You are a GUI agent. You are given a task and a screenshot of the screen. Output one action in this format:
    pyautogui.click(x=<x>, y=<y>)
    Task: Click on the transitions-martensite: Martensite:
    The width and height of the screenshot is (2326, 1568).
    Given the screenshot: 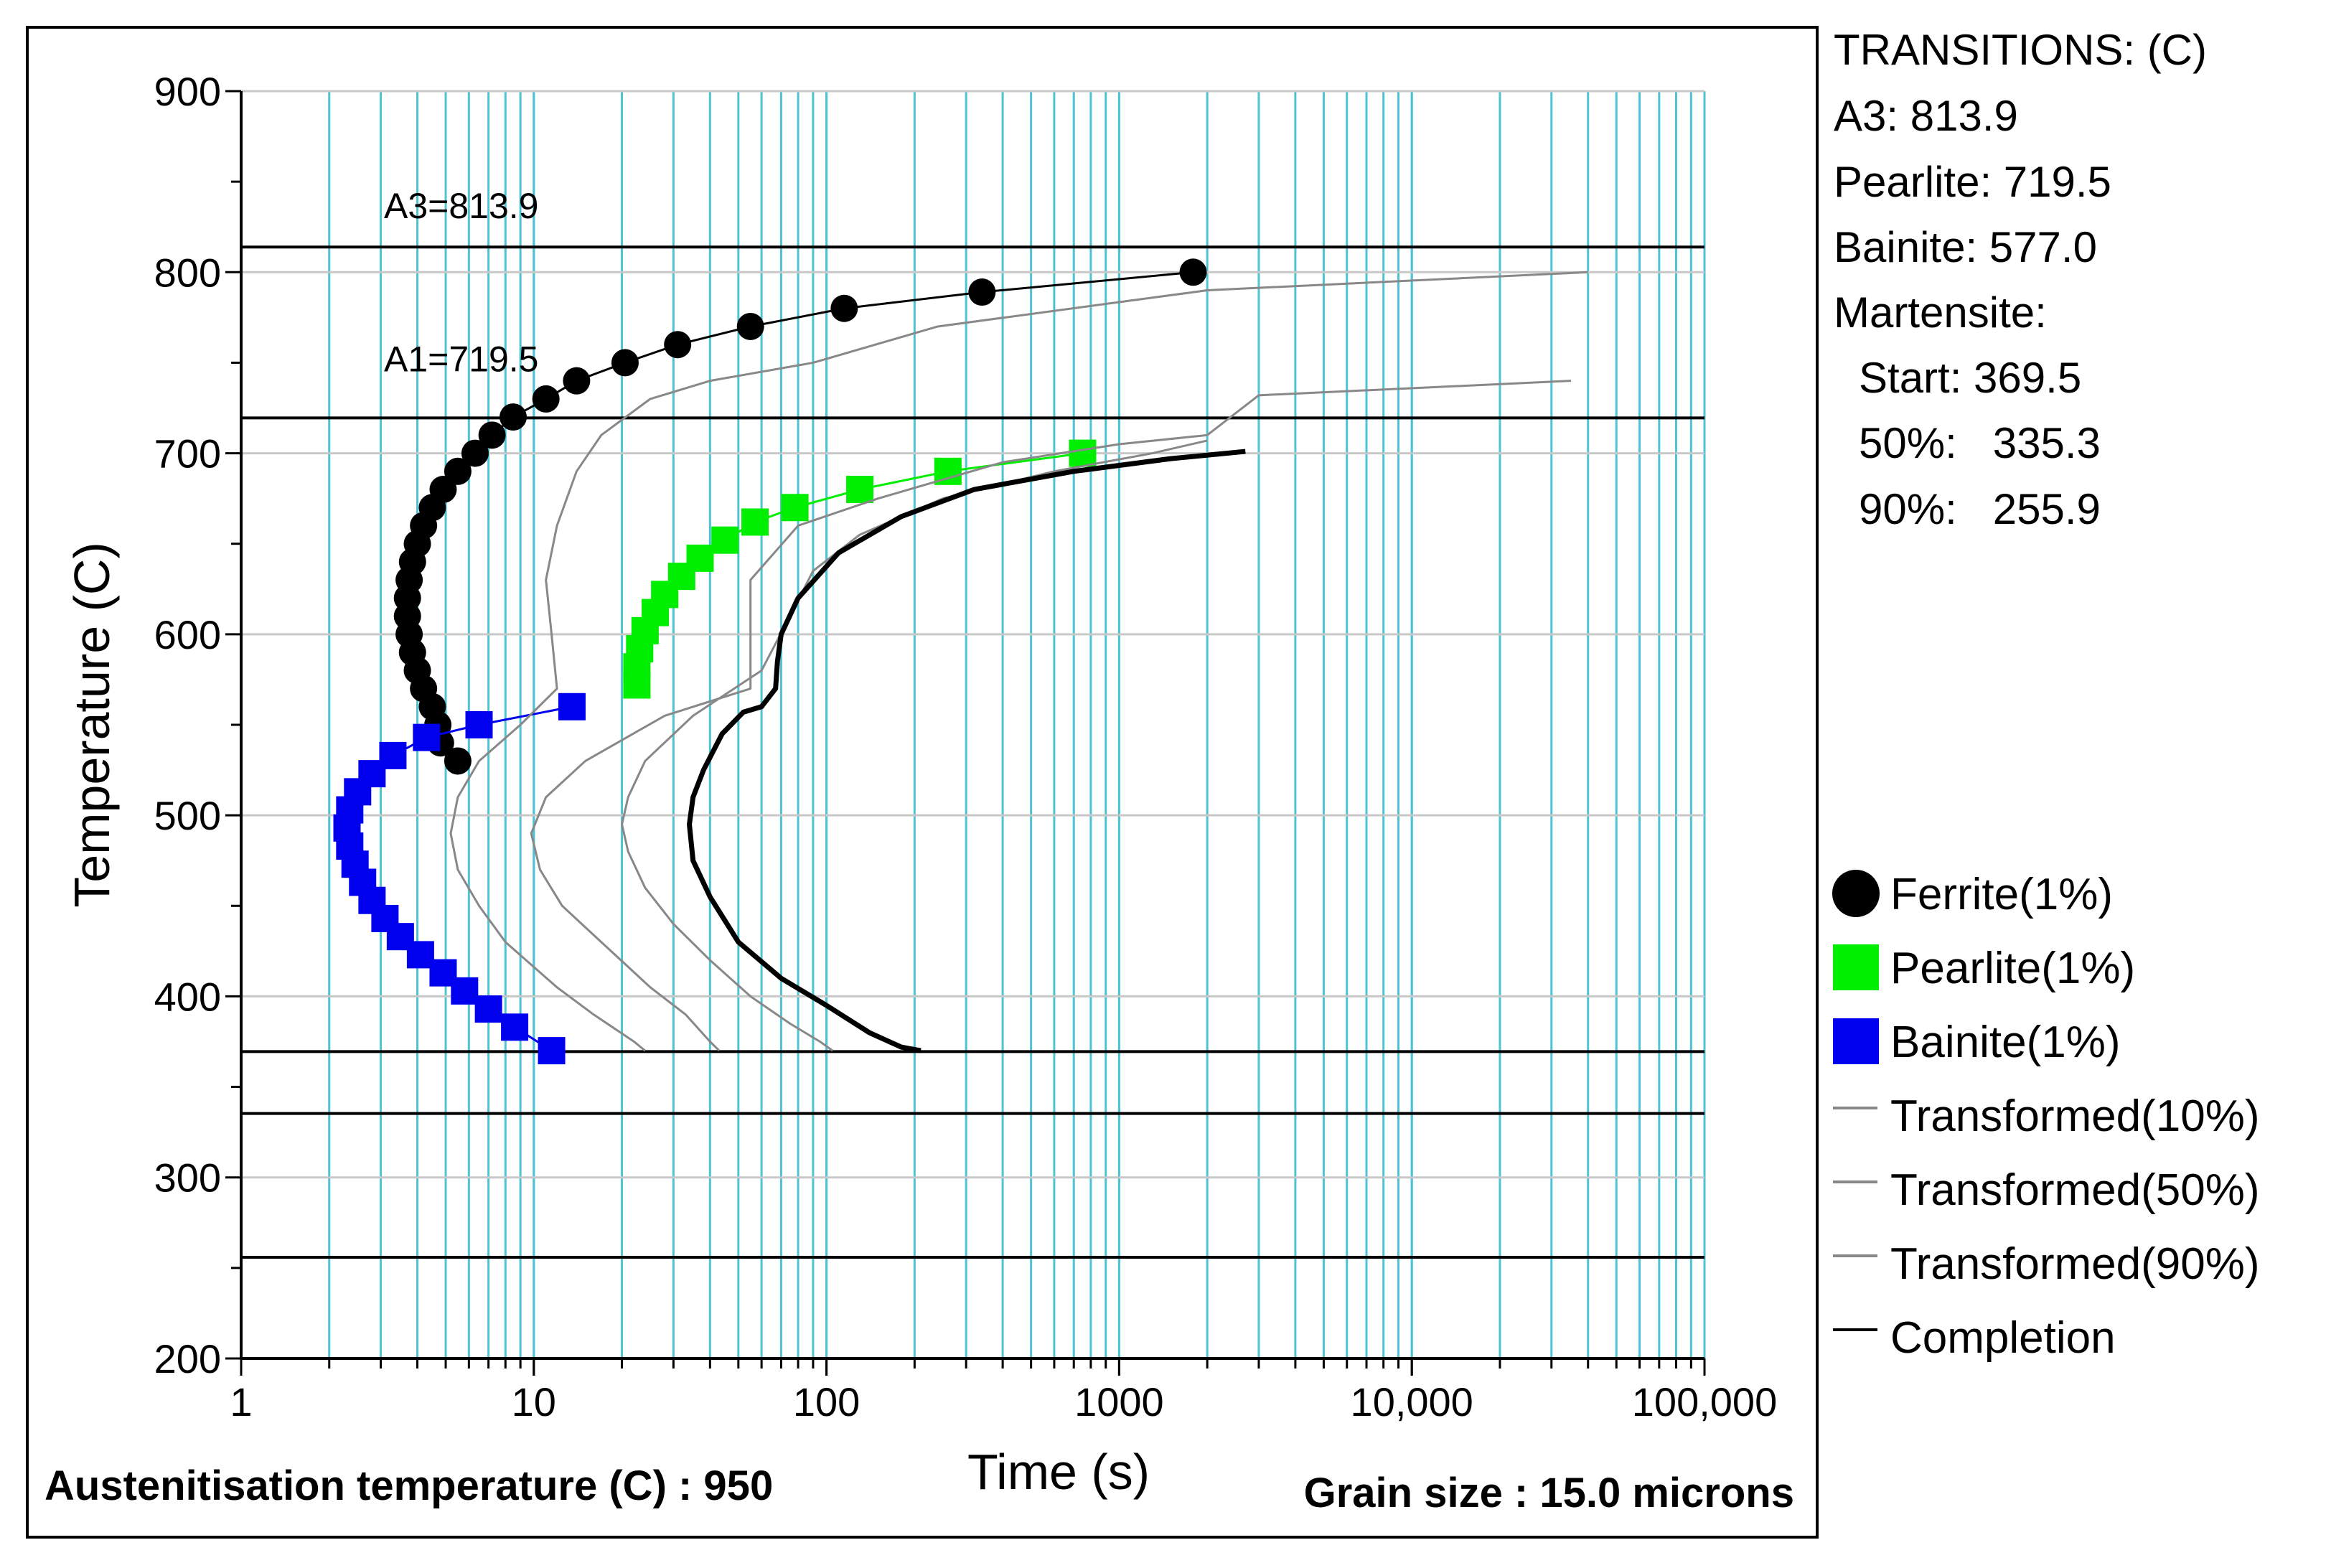 What is the action you would take?
    pyautogui.click(x=1940, y=312)
    